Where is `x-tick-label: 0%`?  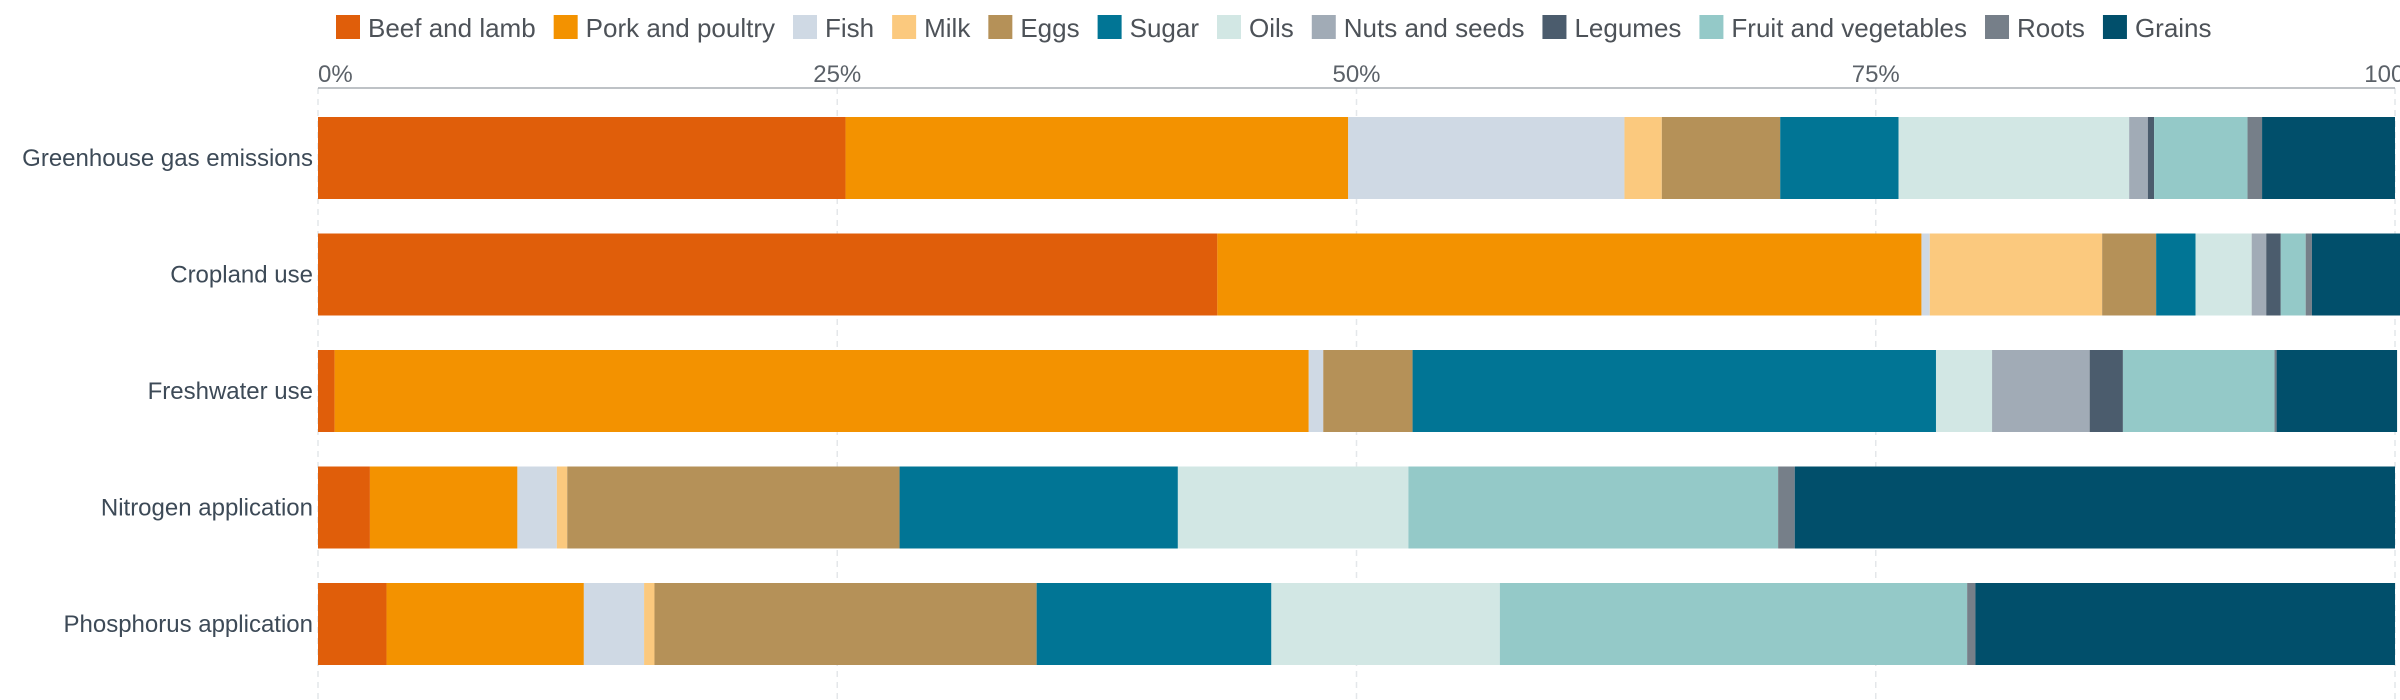 x-tick-label: 0% is located at coordinates (335, 74).